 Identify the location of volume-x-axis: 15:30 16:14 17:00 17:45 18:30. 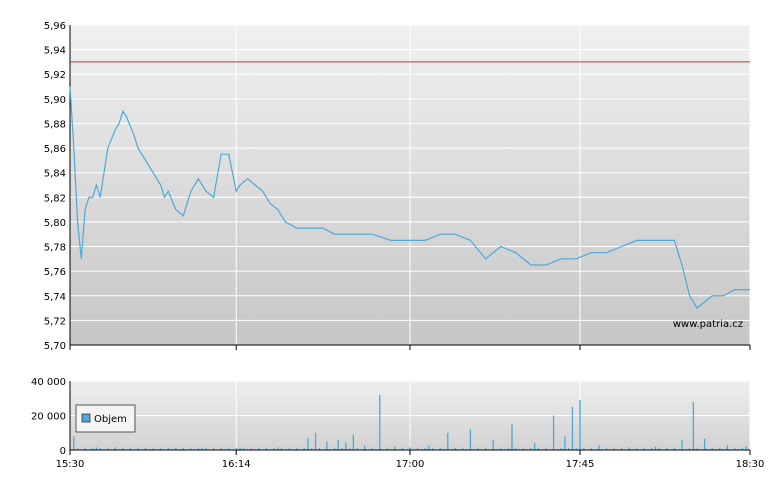
(410, 459).